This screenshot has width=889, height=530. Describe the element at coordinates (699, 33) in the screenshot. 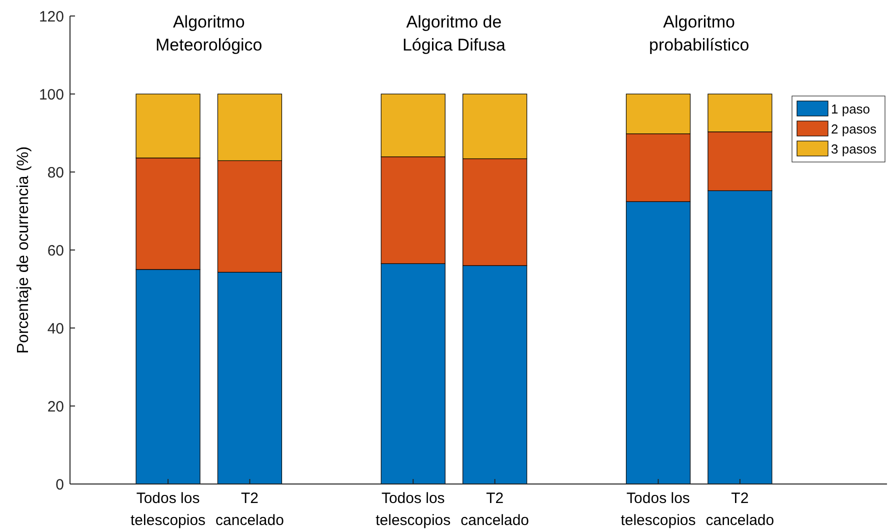

I see `annotation: Algoritmo probabilístico` at that location.